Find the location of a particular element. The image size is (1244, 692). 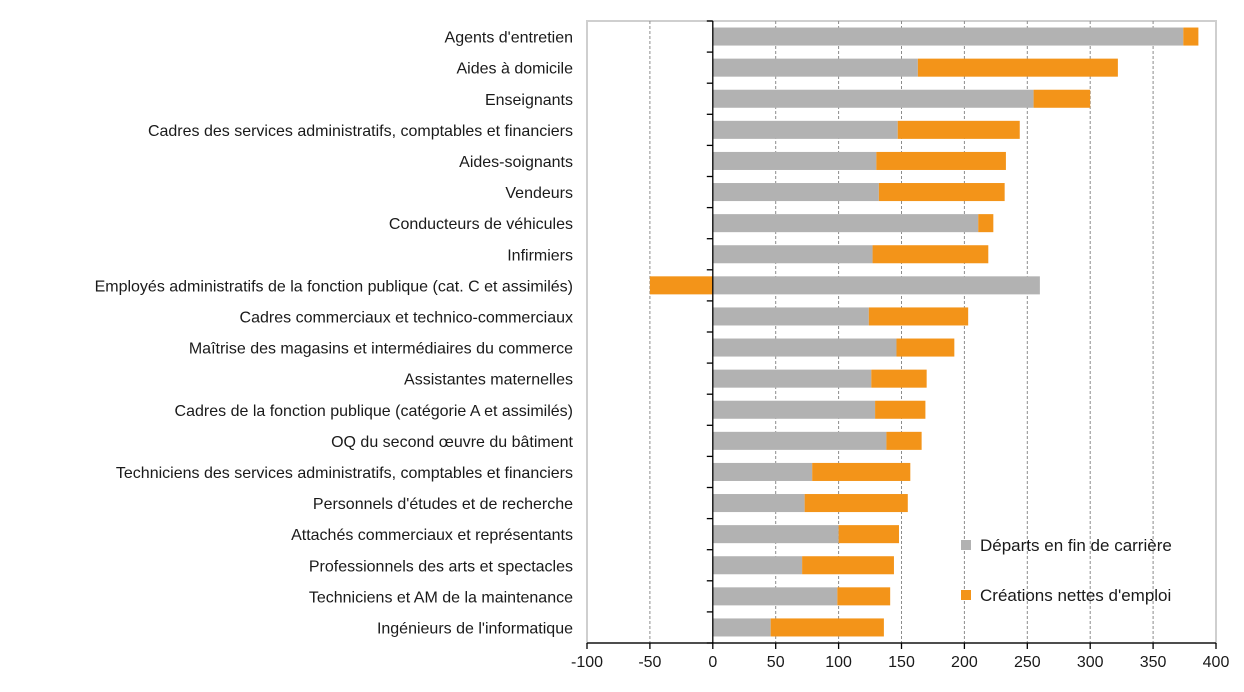

x-tick-label: 250 is located at coordinates (1027, 662).